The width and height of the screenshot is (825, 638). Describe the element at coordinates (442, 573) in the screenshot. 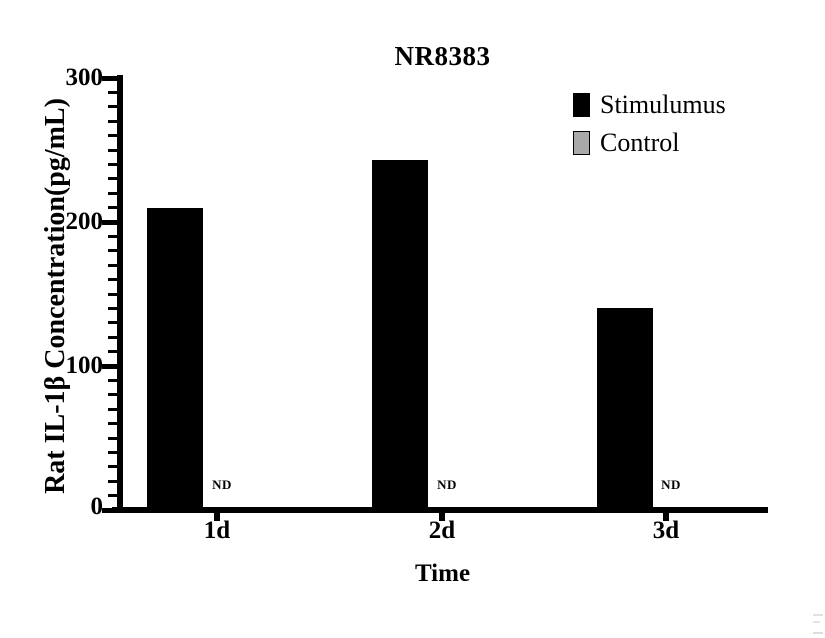

I see `x-axis-label: Time` at that location.